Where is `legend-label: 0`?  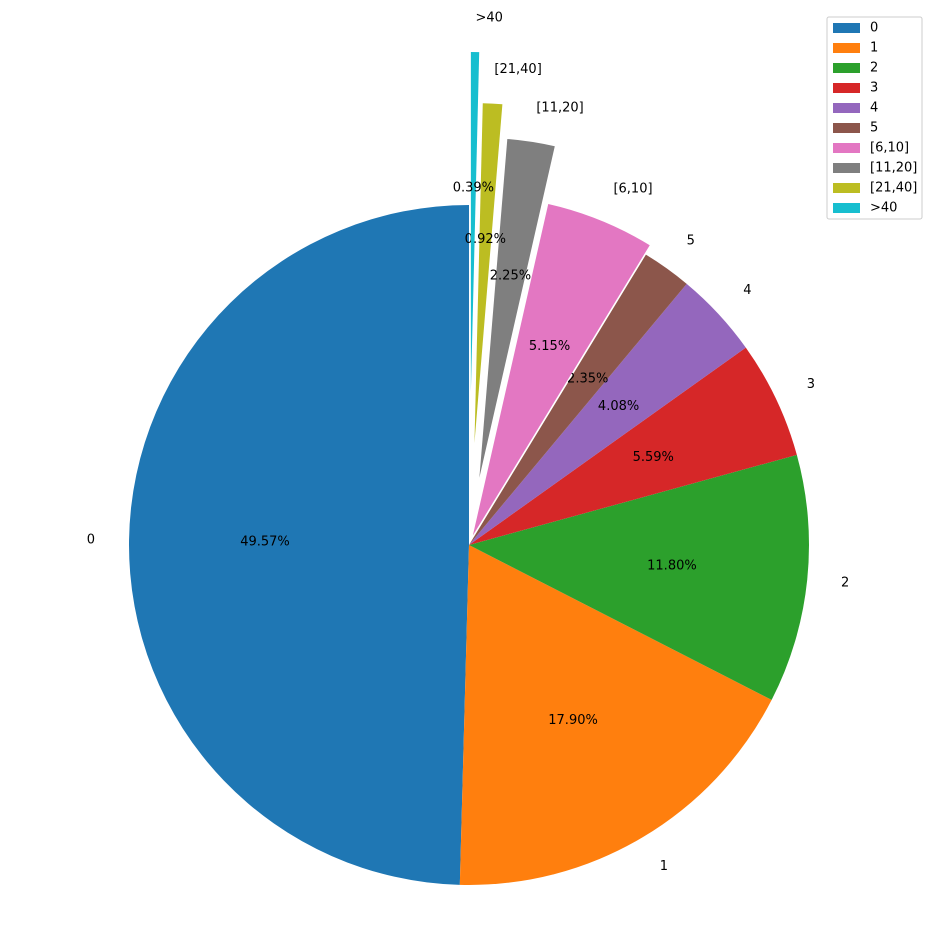 legend-label: 0 is located at coordinates (874, 28).